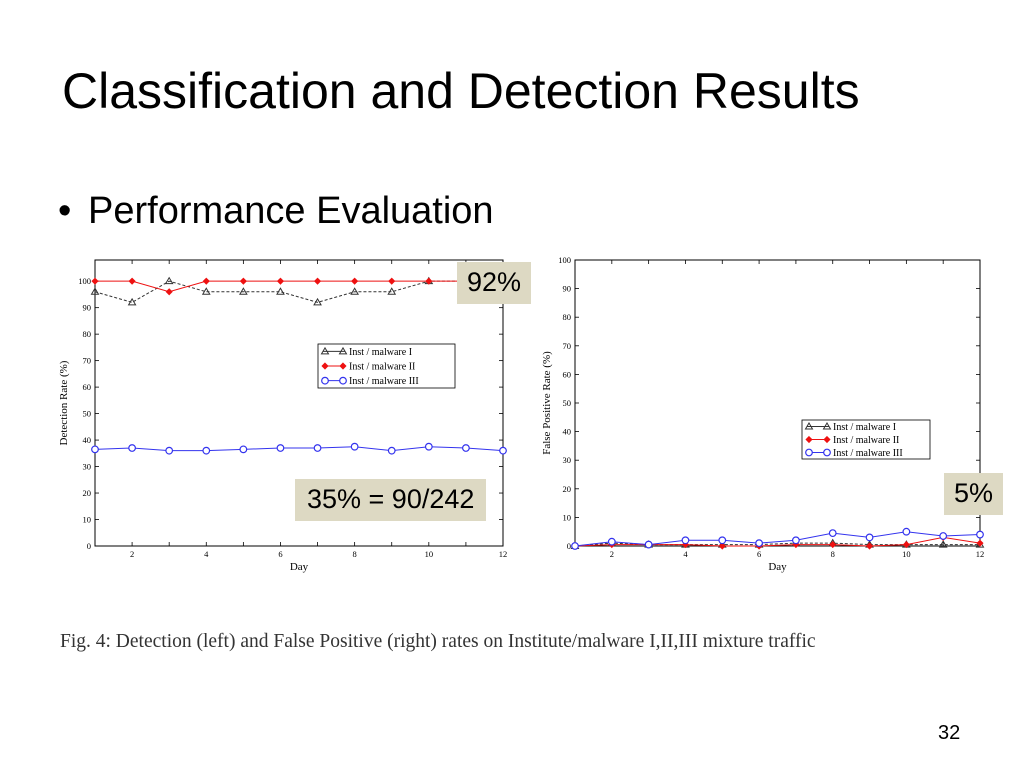  Describe the element at coordinates (391, 500) in the screenshot. I see `callout-35-percent: 35% = 90/242` at that location.